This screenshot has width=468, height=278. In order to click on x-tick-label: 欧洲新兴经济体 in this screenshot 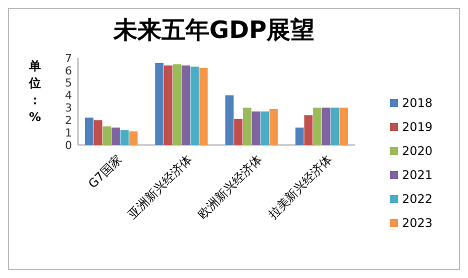, I will do `click(230, 187)`.